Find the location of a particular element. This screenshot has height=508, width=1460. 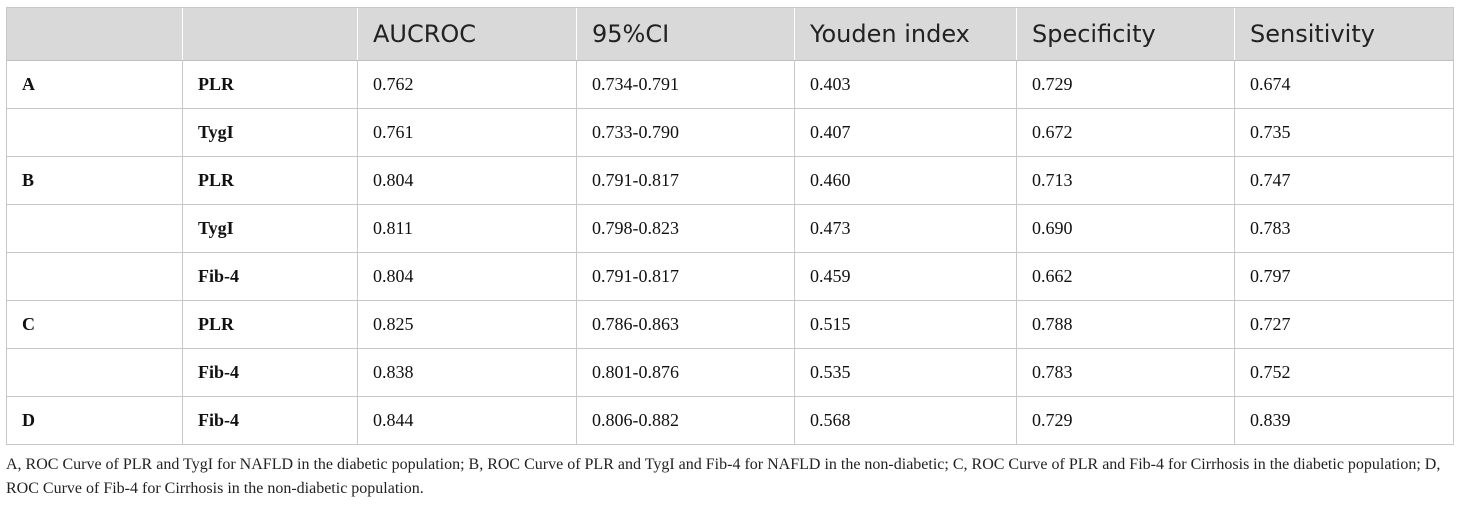

header-95ci: 95%CI is located at coordinates (685, 34).